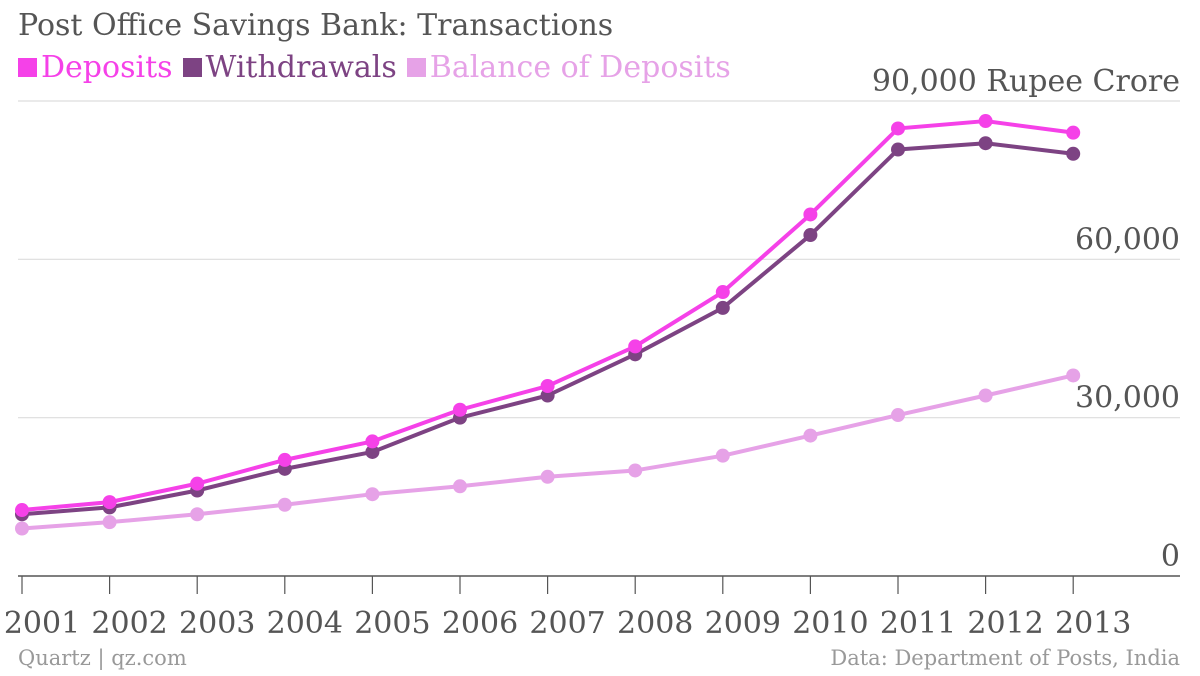 This screenshot has width=1200, height=676. I want to click on x-tick-label: 2008, so click(655, 623).